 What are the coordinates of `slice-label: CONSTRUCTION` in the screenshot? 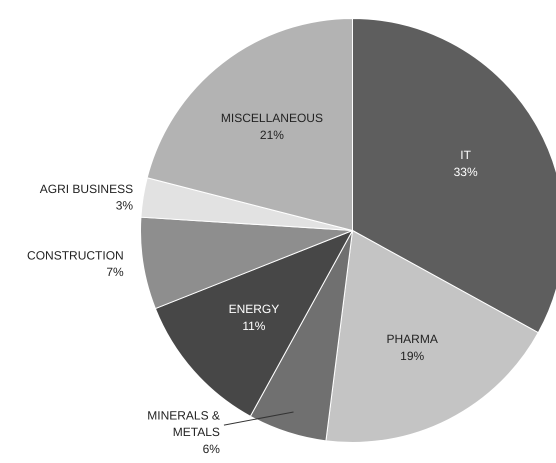 It's located at (75, 255).